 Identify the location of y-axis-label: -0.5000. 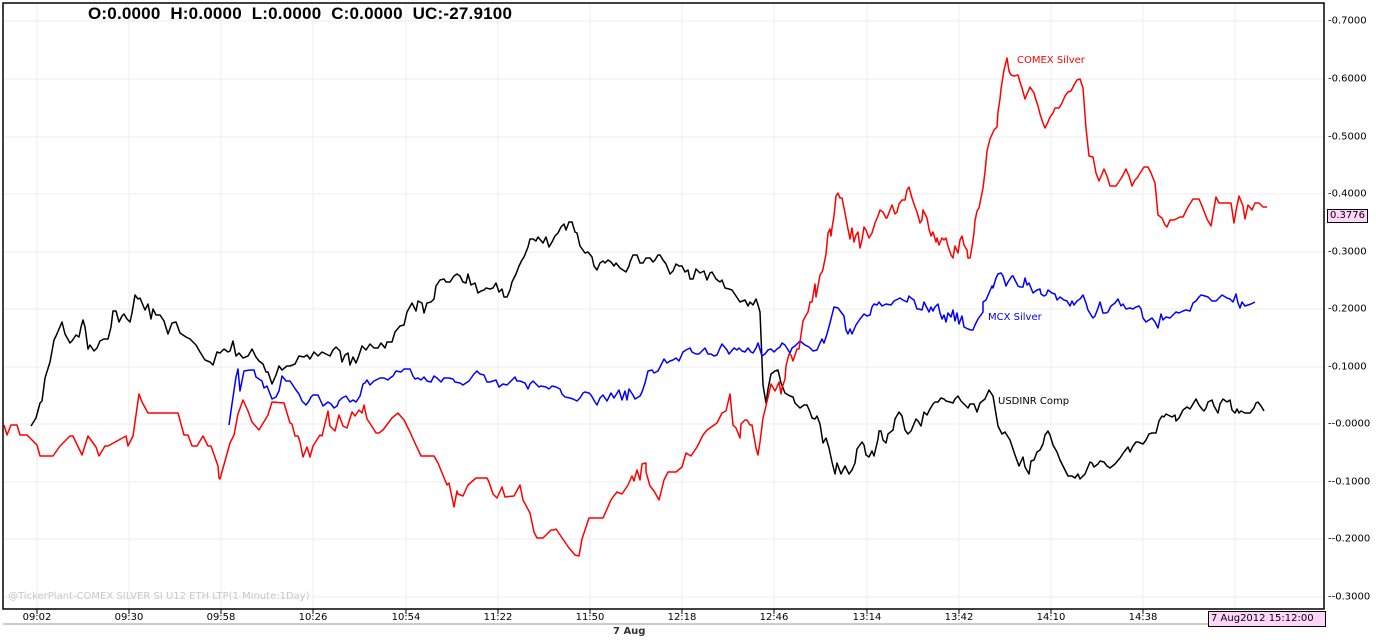
(1347, 137).